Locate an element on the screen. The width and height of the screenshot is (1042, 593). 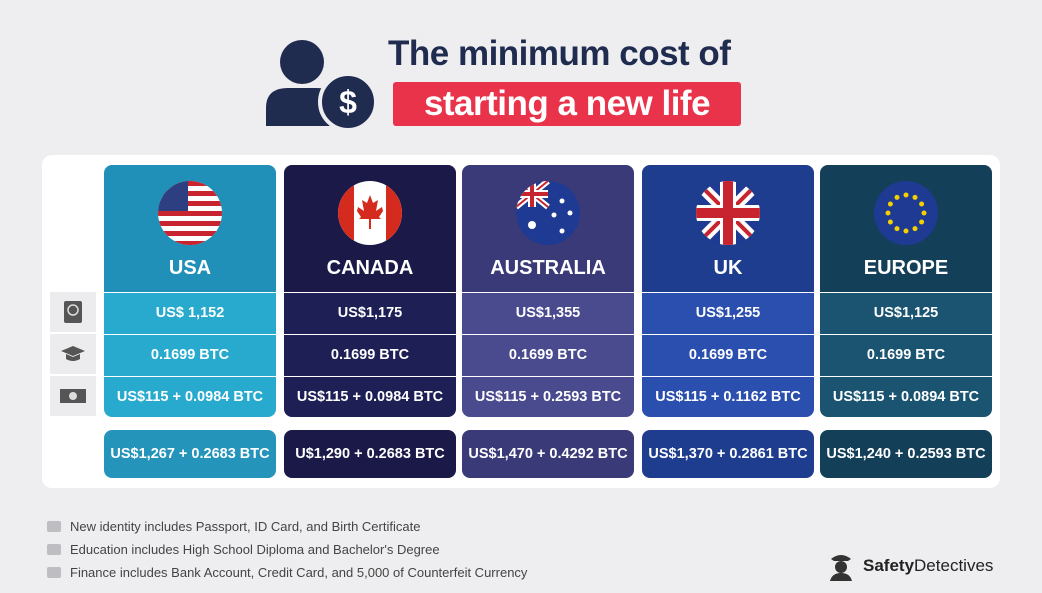
total-cost: US$1,470 + 0.4292 BTC is located at coordinates (548, 454).